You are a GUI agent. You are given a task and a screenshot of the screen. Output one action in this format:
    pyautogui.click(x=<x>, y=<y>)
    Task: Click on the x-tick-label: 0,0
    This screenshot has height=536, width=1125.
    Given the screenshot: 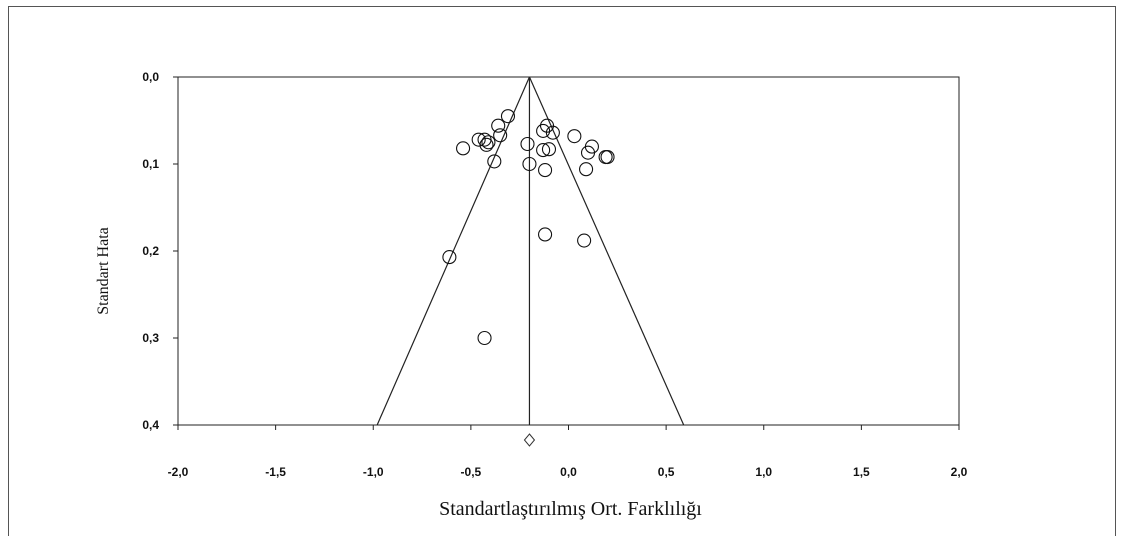 What is the action you would take?
    pyautogui.click(x=568, y=472)
    